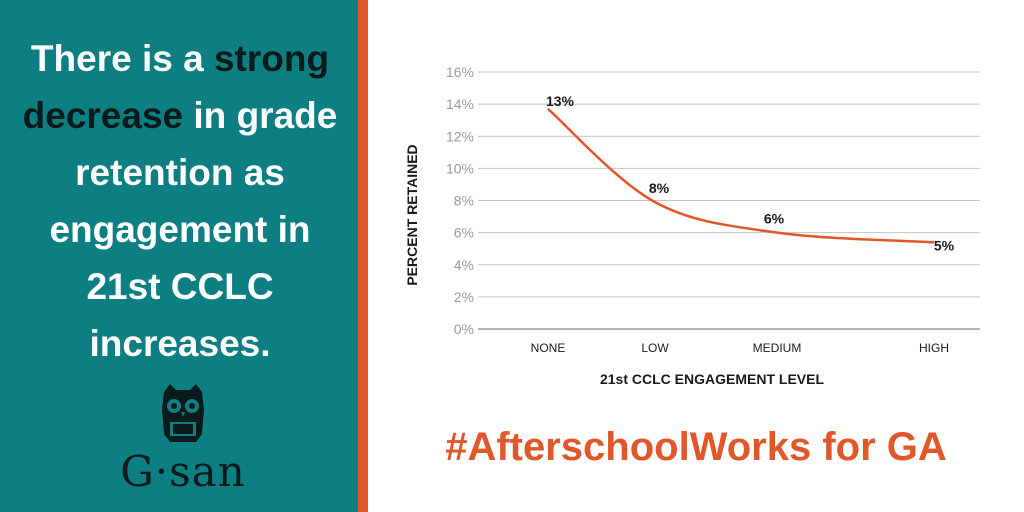  Describe the element at coordinates (655, 348) in the screenshot. I see `x-tick-label: LOW` at that location.